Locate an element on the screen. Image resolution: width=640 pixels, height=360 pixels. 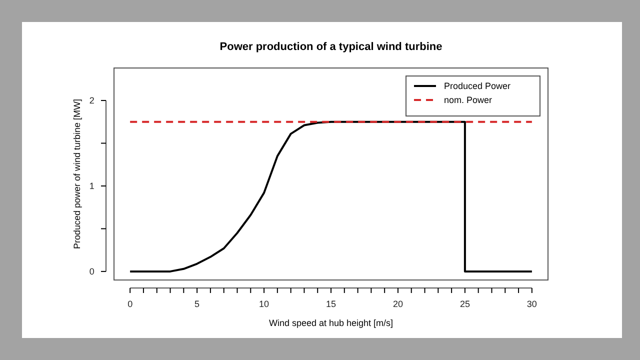
x-tick-label: 25 is located at coordinates (465, 303).